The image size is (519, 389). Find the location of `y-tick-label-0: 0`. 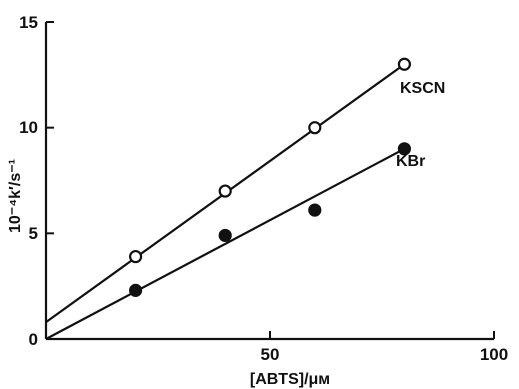

y-tick-label-0: 0 is located at coordinates (33, 339).